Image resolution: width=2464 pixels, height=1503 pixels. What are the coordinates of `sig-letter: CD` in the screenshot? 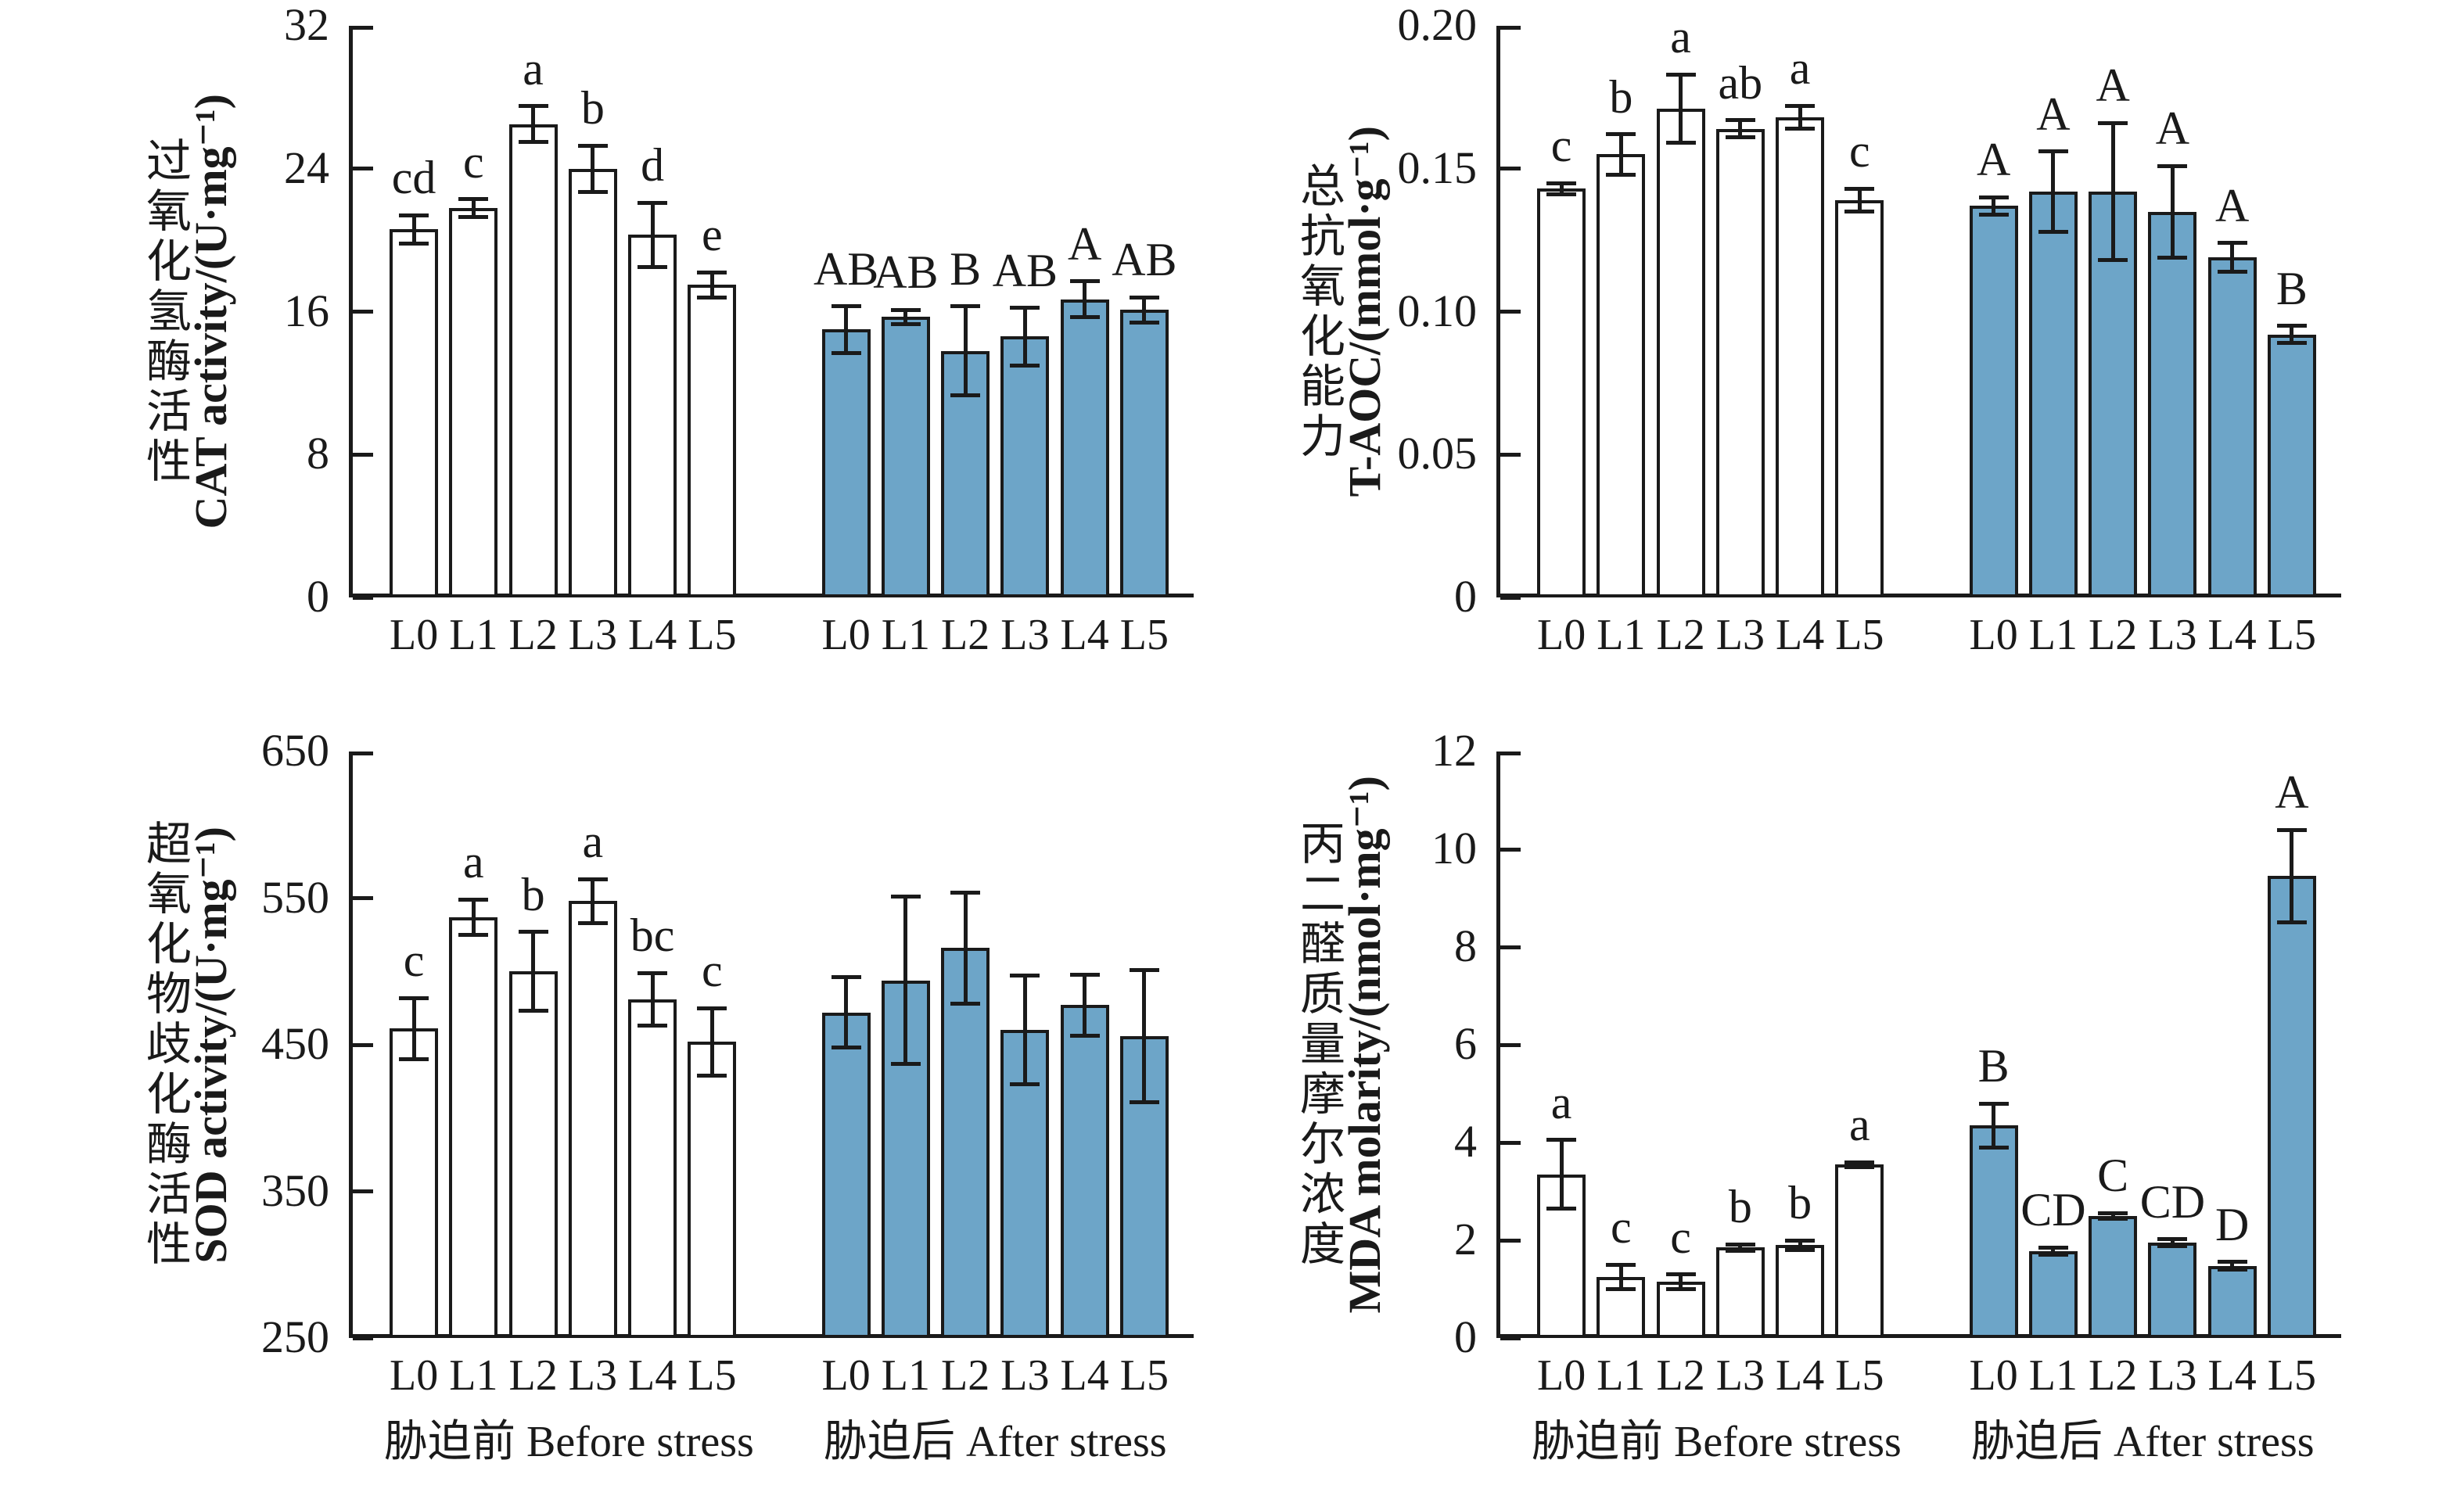 It's located at (2053, 1210).